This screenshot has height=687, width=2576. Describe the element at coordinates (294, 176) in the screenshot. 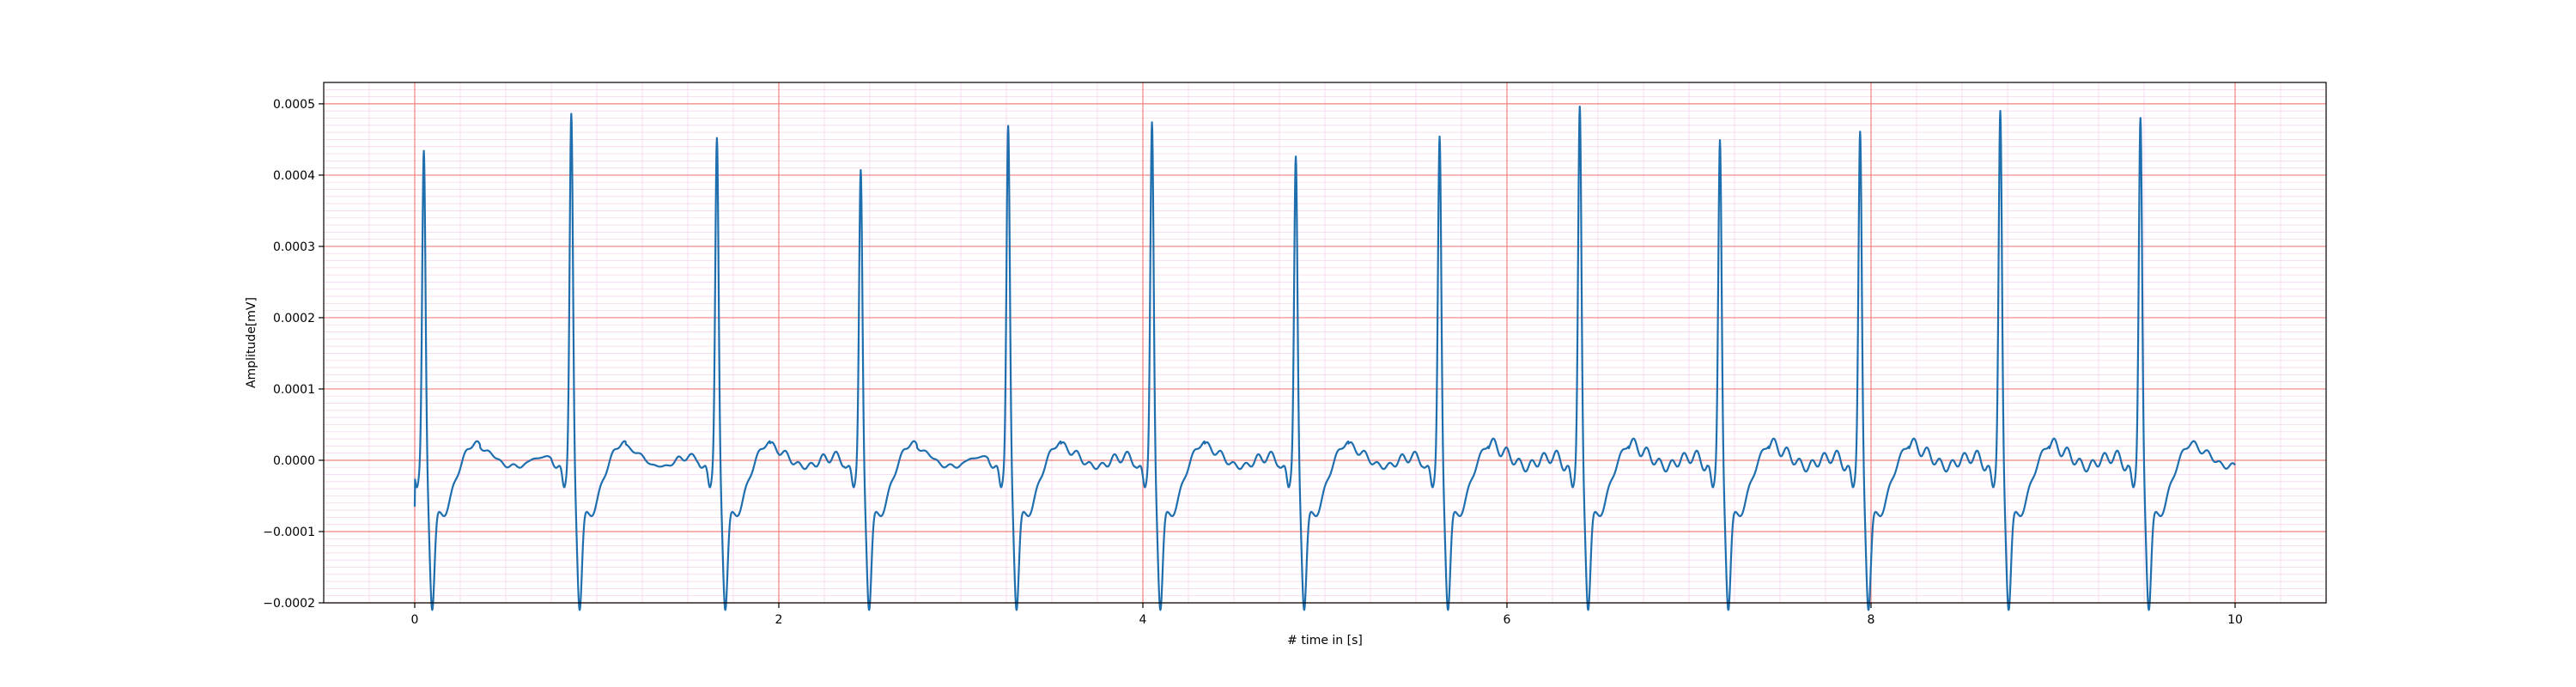

I see `y-tick-label: 0.0004` at that location.